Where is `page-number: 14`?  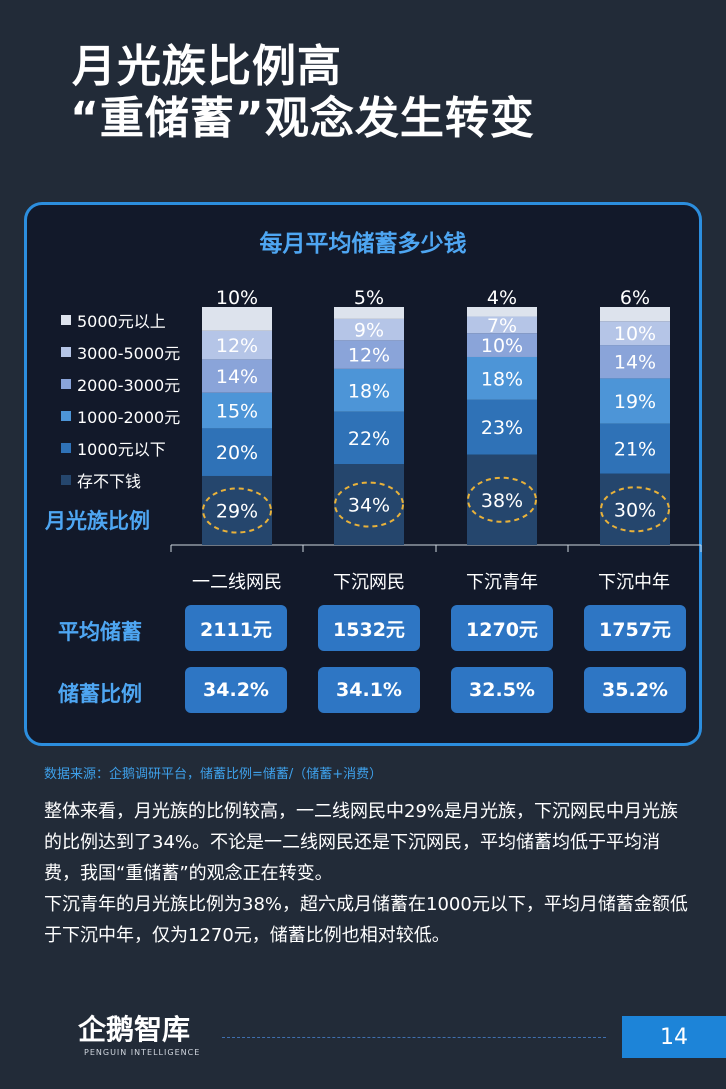 page-number: 14 is located at coordinates (674, 1037).